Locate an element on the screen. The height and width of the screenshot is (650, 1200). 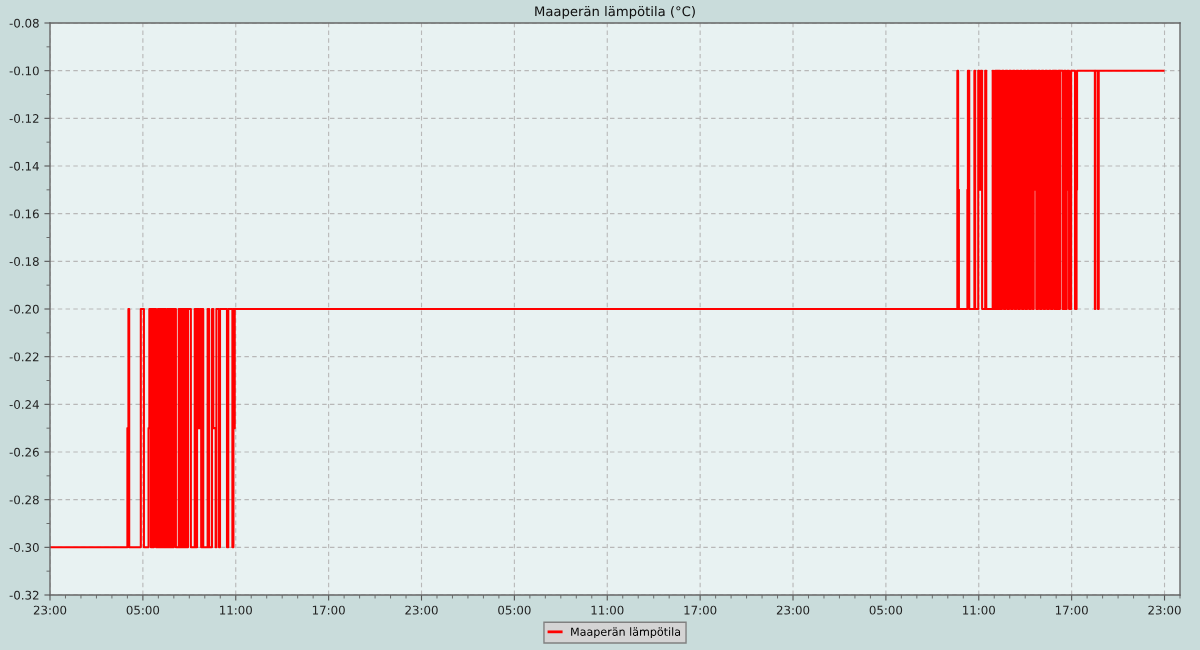
y-tick-label: -0.22 is located at coordinates (24, 357).